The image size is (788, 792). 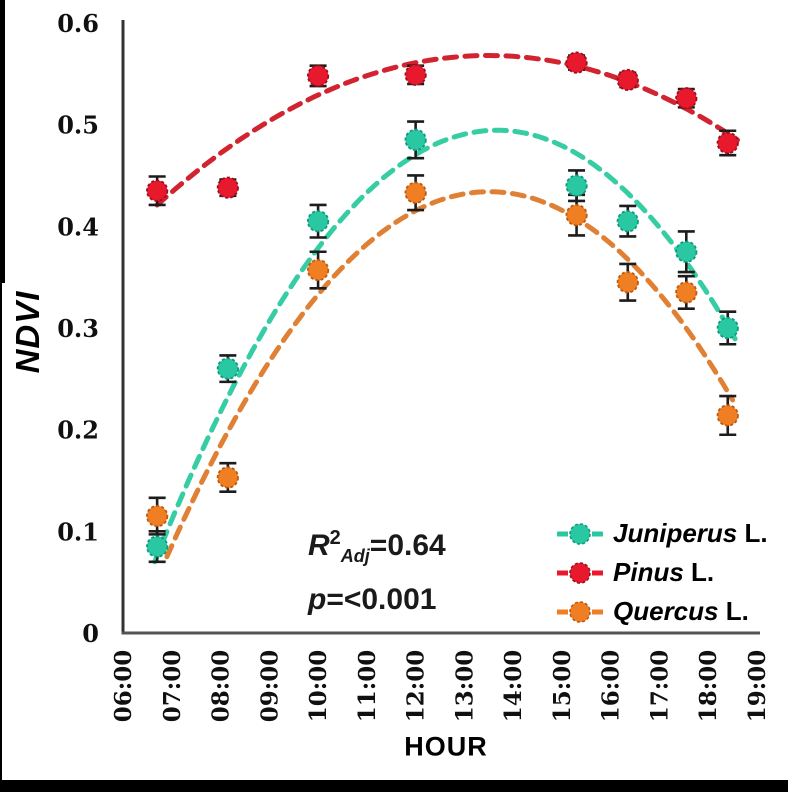 I want to click on y-axis-title: NDVI, so click(x=28, y=332).